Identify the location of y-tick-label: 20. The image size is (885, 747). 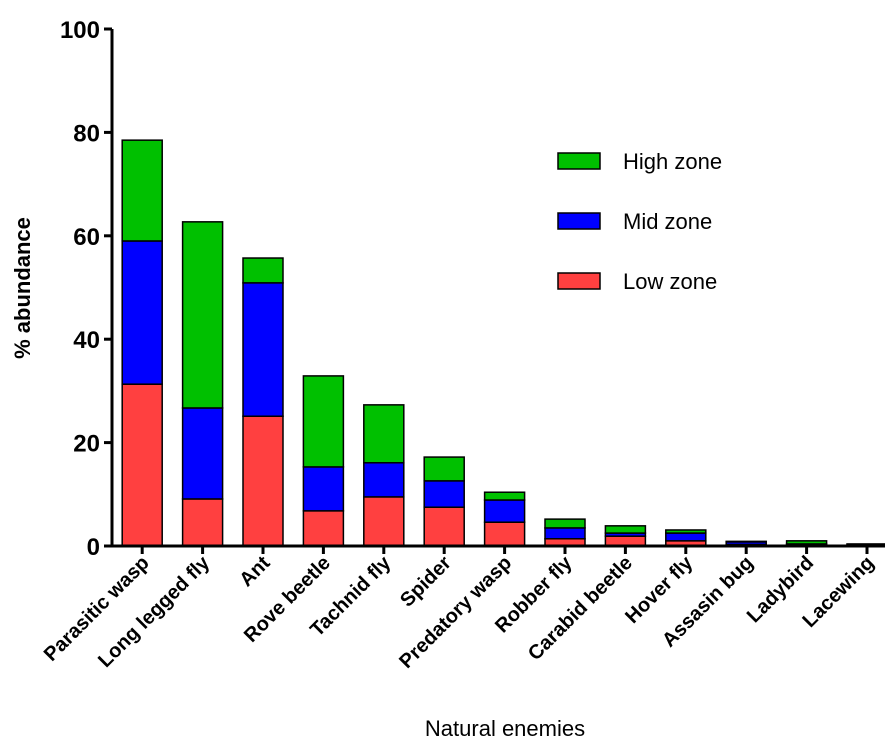
(86, 444).